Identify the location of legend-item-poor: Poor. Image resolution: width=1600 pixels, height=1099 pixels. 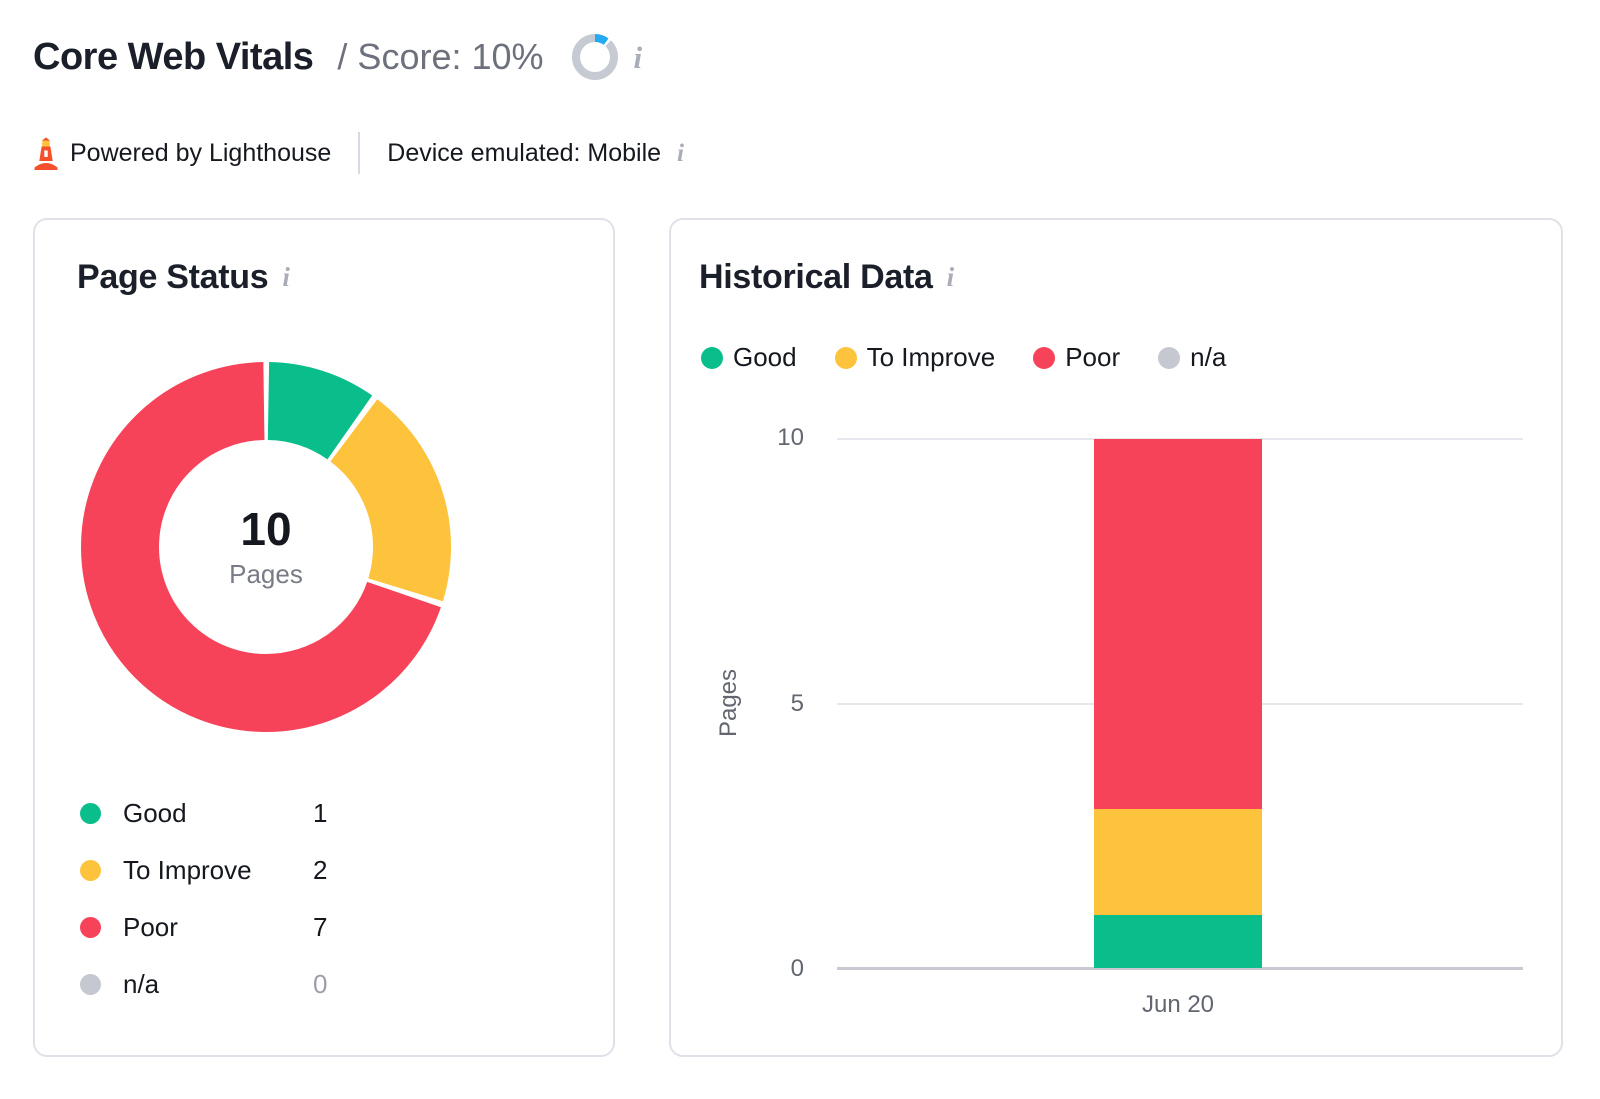
(1076, 357).